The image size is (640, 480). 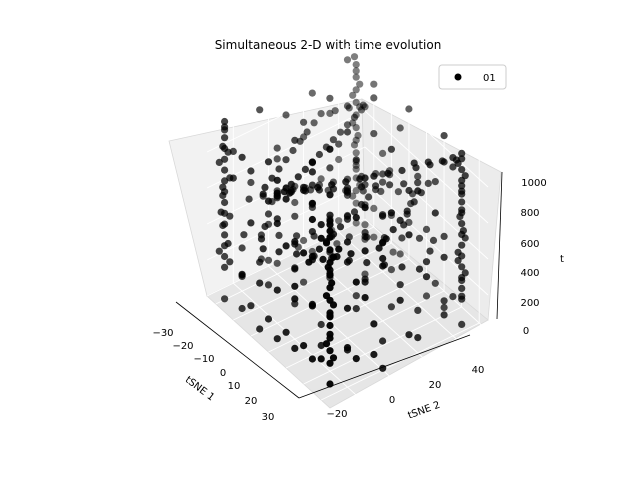 I want to click on z-tick-label: 1000, so click(x=533, y=183).